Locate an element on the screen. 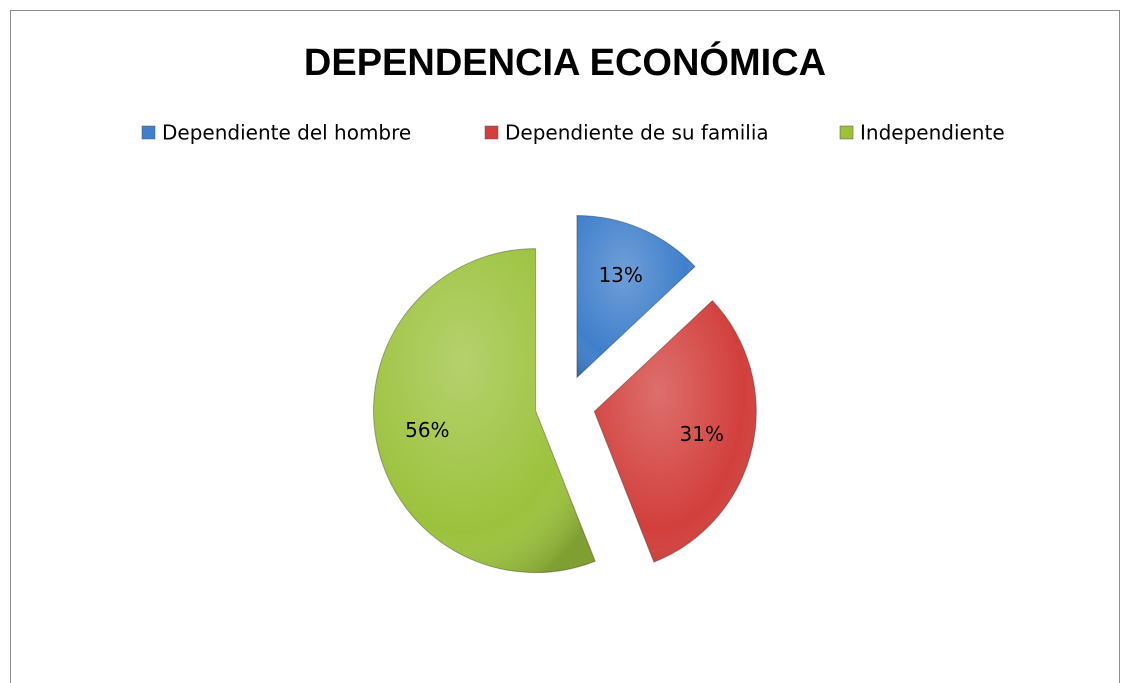 The width and height of the screenshot is (1130, 683). chart-title: DEPENDENCIA ECONÓMICA is located at coordinates (565, 62).